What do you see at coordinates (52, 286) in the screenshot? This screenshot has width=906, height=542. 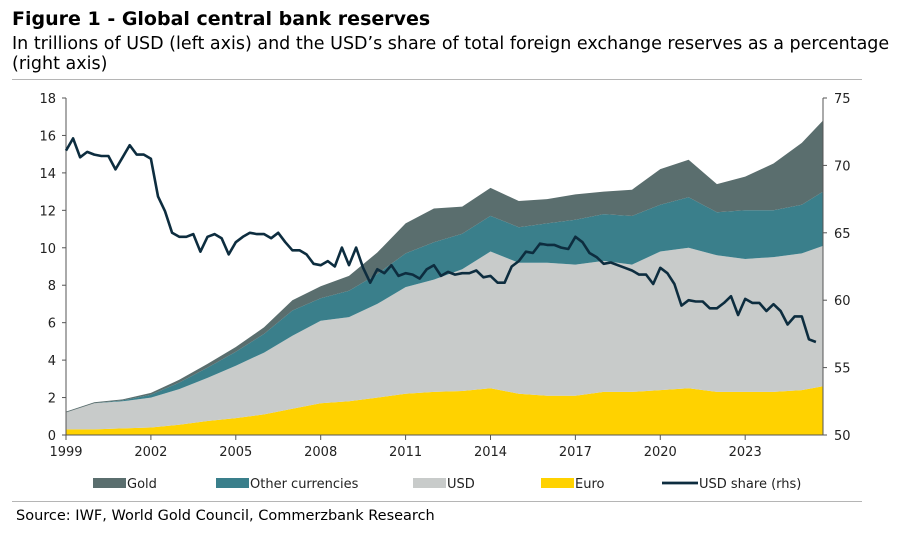 I see `left-tick-label: 8` at bounding box center [52, 286].